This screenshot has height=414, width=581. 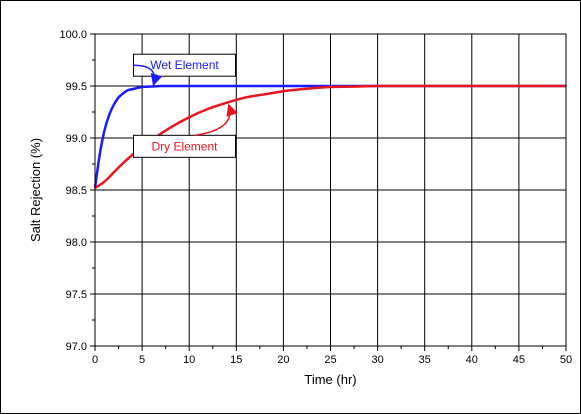 I want to click on y-axis-title: Salt Rejection (%), so click(x=35, y=190).